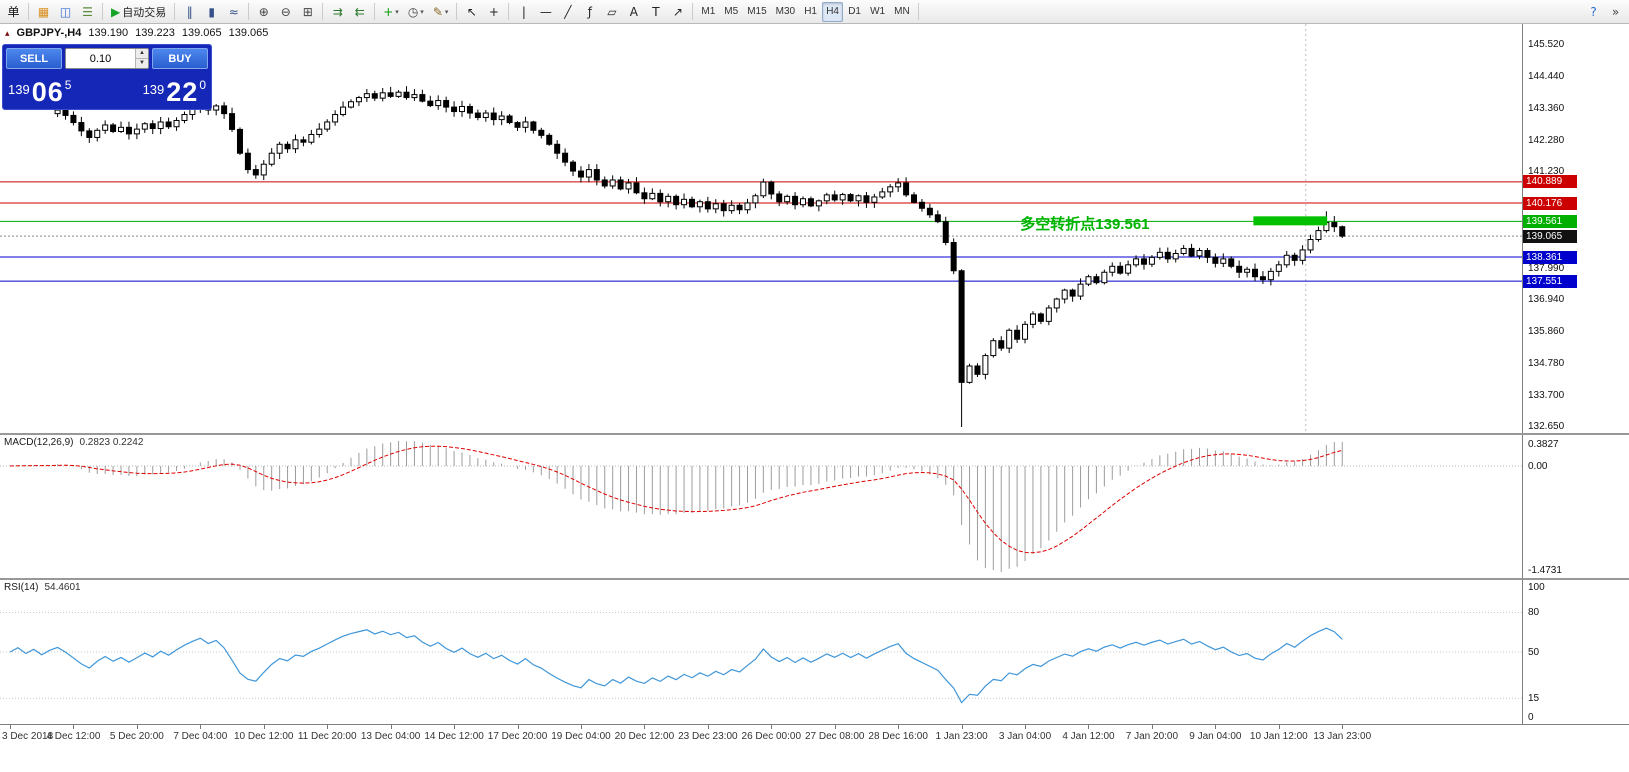 This screenshot has height=772, width=1629. What do you see at coordinates (902, 12) in the screenshot?
I see `tf-mn-button: MN` at bounding box center [902, 12].